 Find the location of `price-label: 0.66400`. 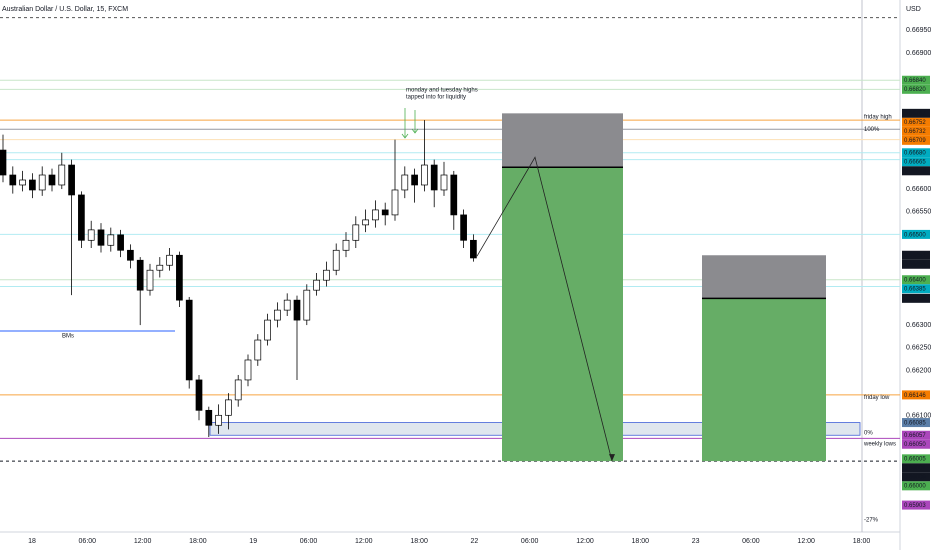

price-label: 0.66400 is located at coordinates (915, 281).